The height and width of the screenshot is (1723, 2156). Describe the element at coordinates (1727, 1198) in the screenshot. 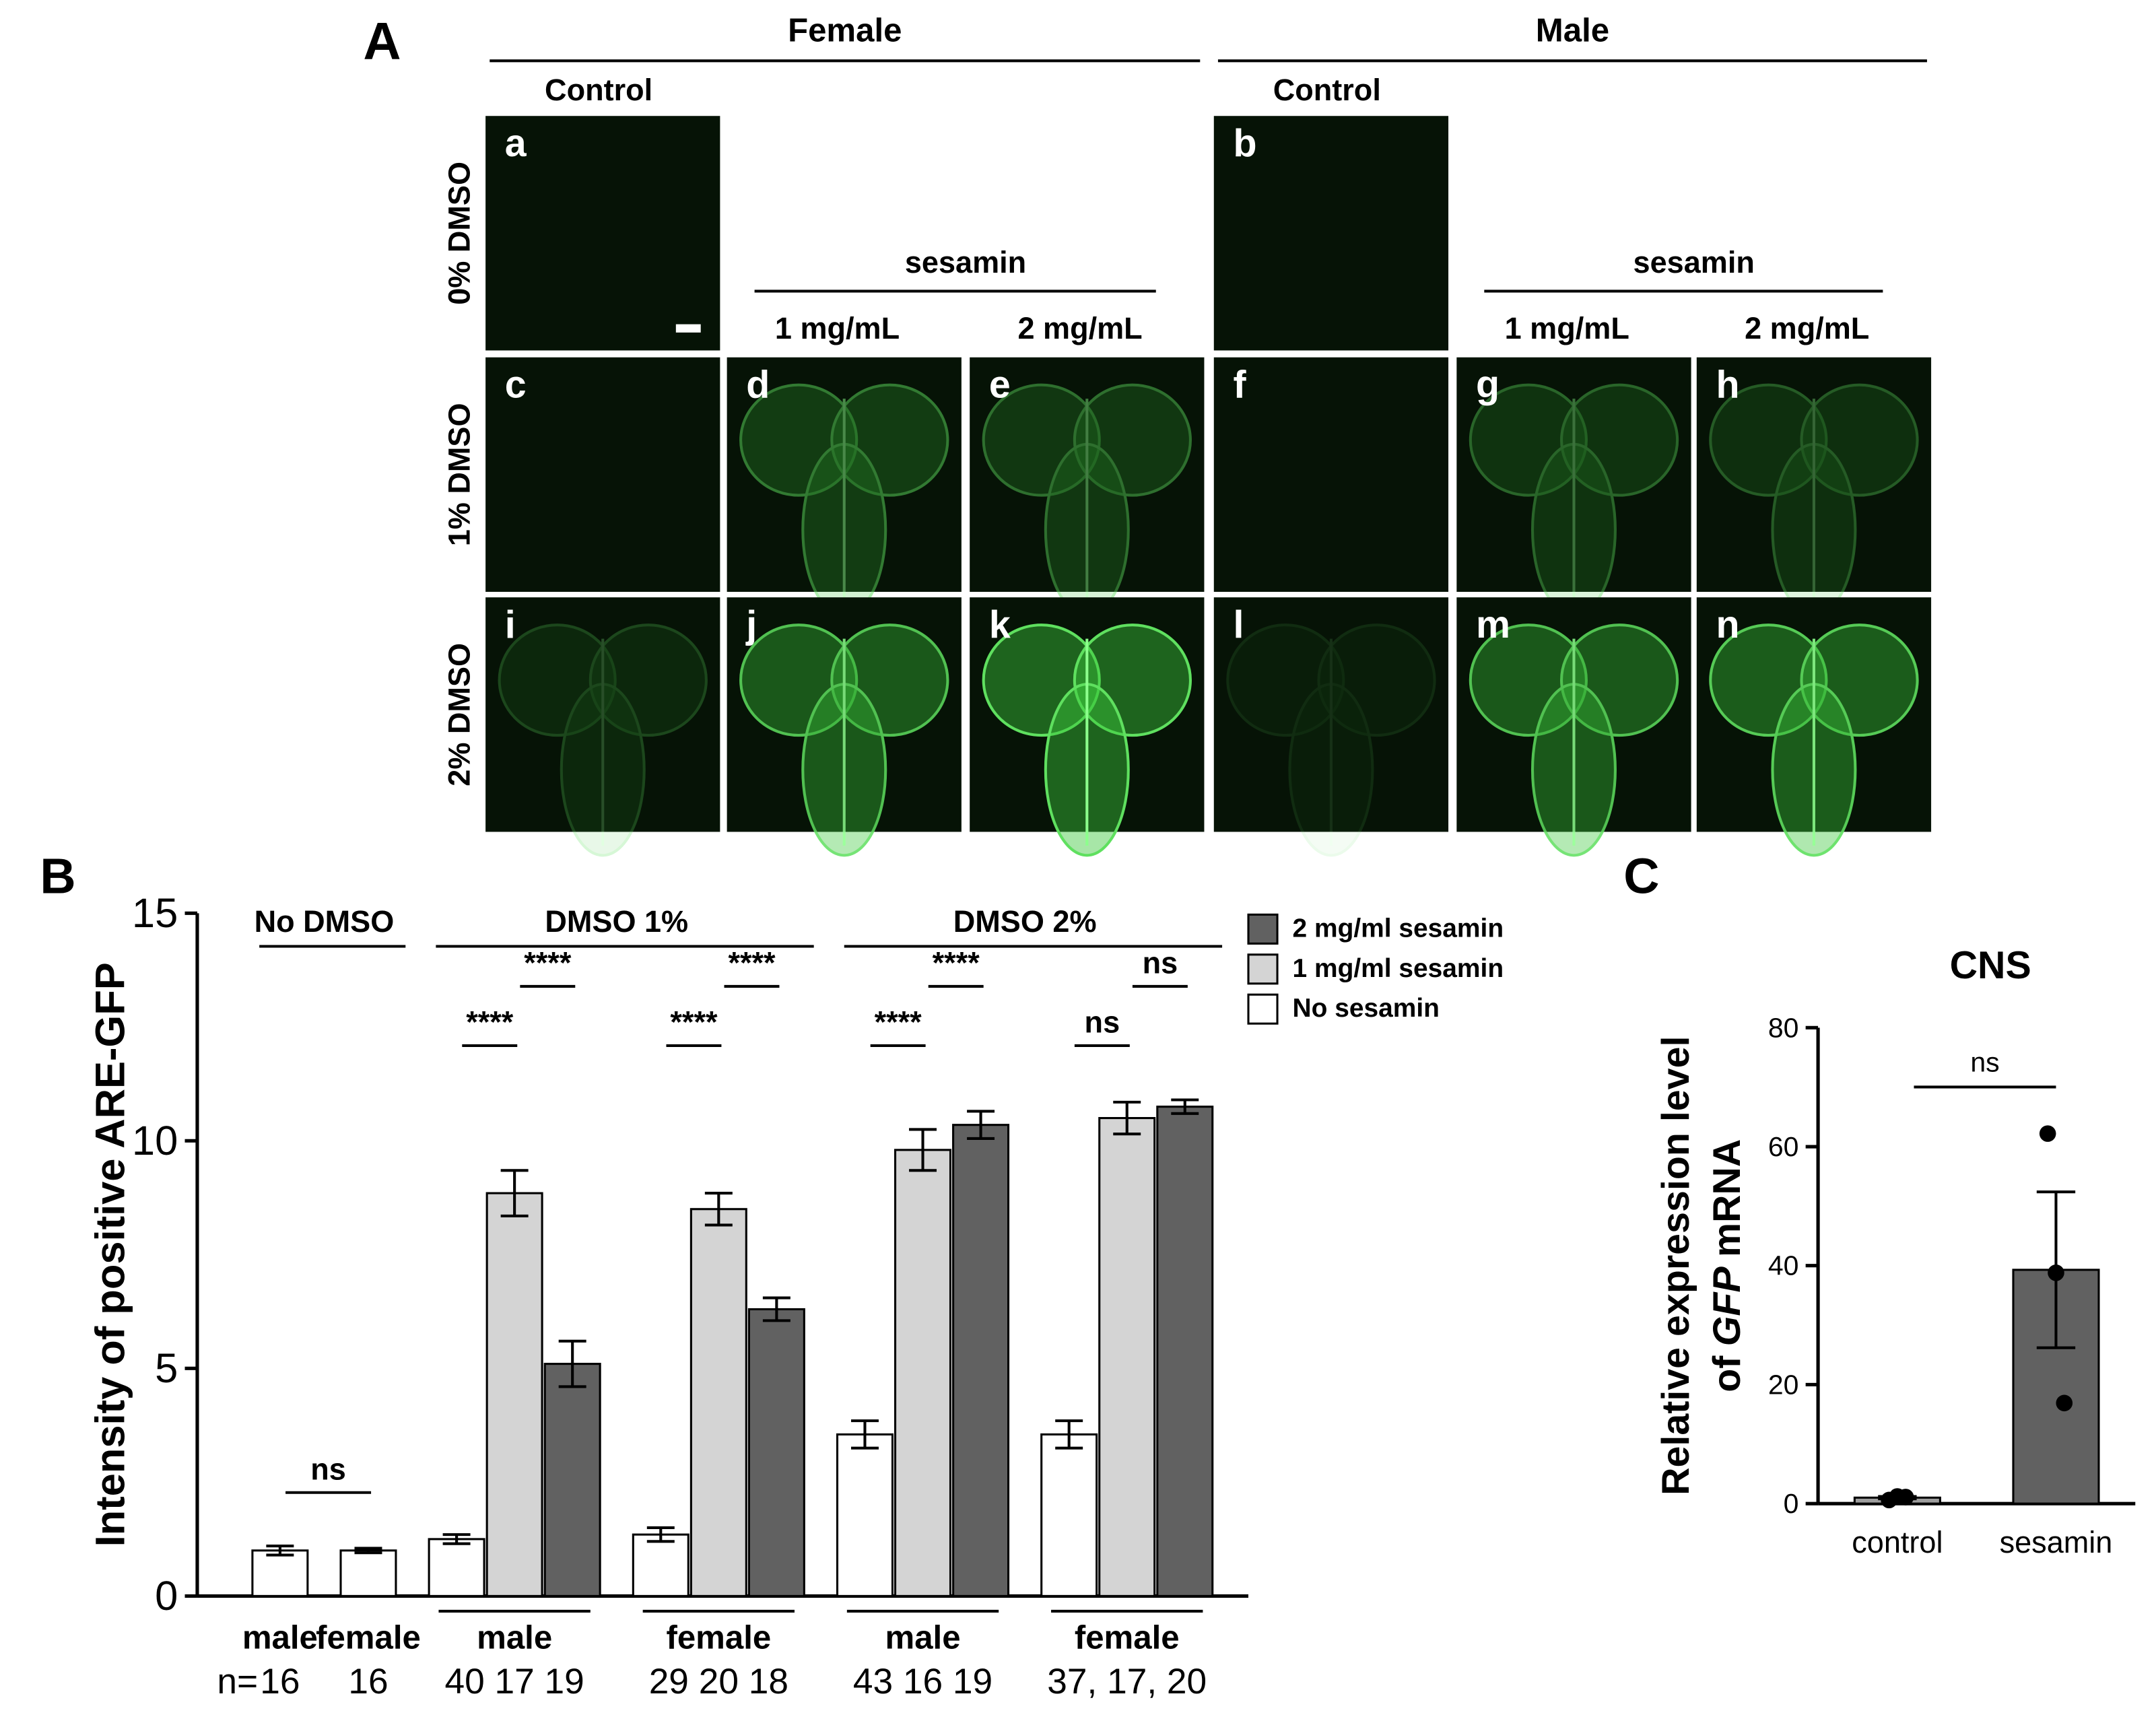

I see `y-axis-label-part: mRNA` at that location.